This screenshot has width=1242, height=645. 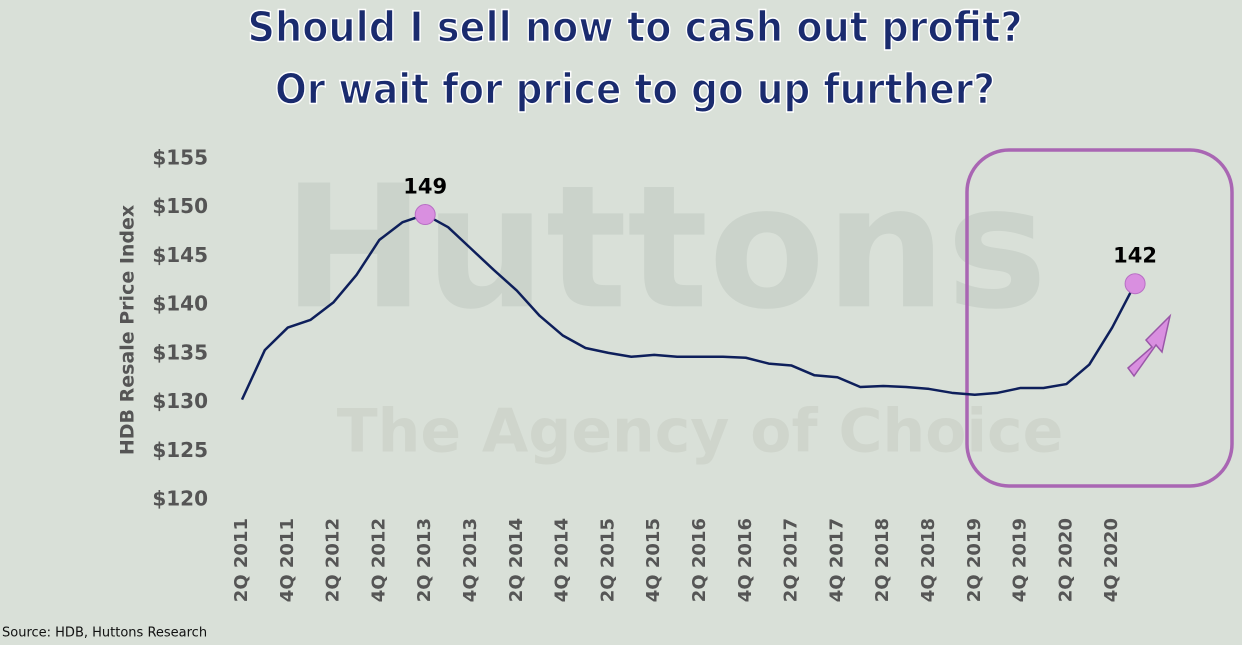 I want to click on y-tick-label: $125, so click(x=180, y=450).